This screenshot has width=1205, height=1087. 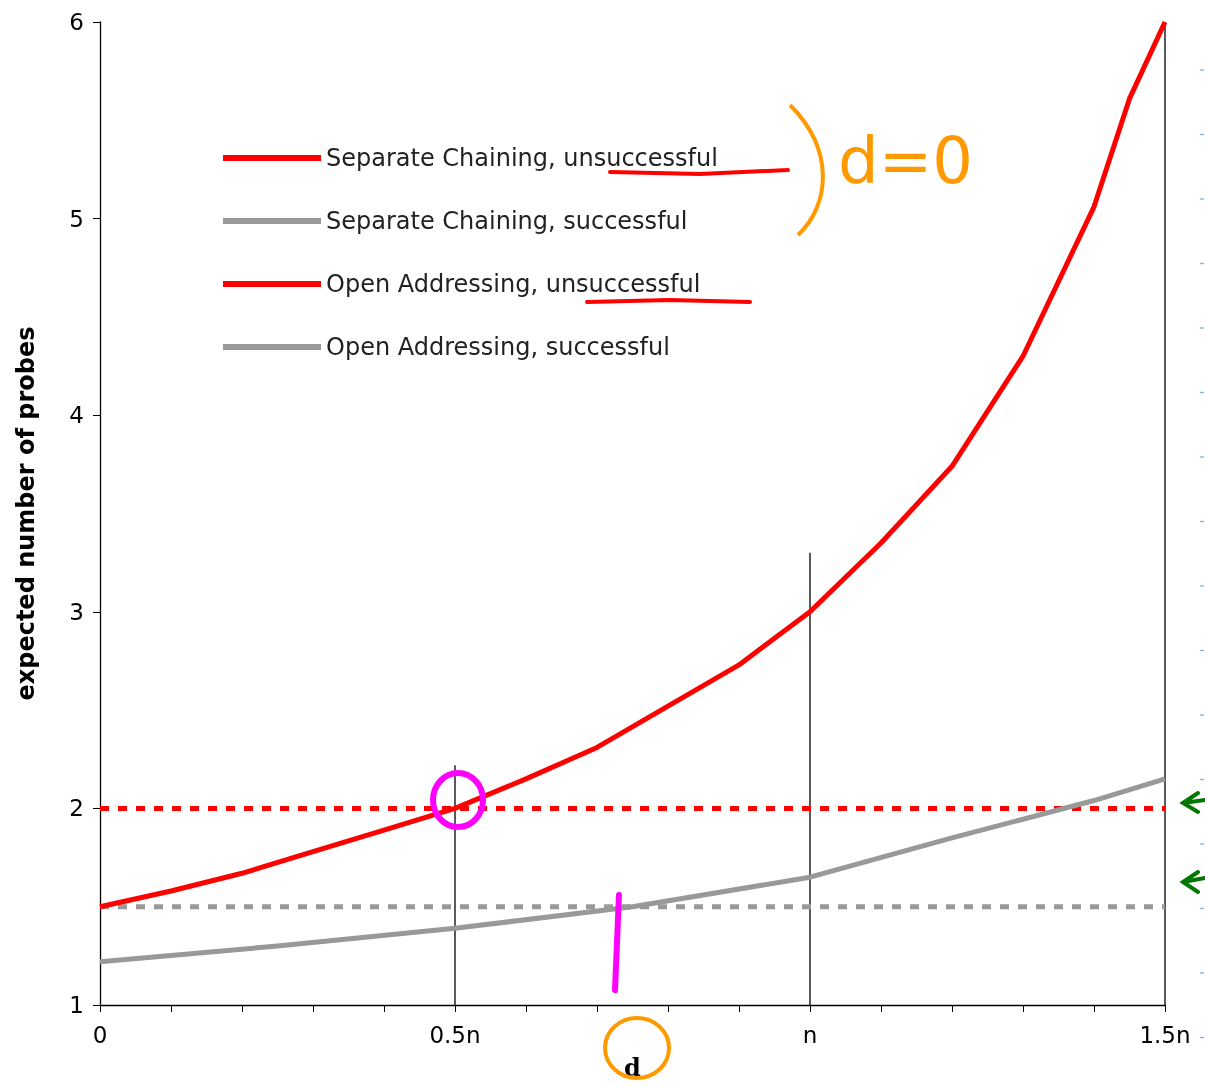 I want to click on x-axis-title: d, so click(x=633, y=1067).